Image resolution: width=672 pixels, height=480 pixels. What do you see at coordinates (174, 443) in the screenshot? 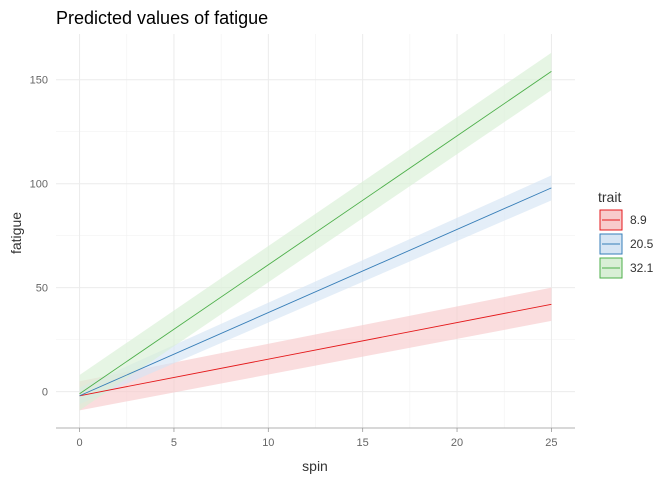
I see `x-tick-label: 5` at bounding box center [174, 443].